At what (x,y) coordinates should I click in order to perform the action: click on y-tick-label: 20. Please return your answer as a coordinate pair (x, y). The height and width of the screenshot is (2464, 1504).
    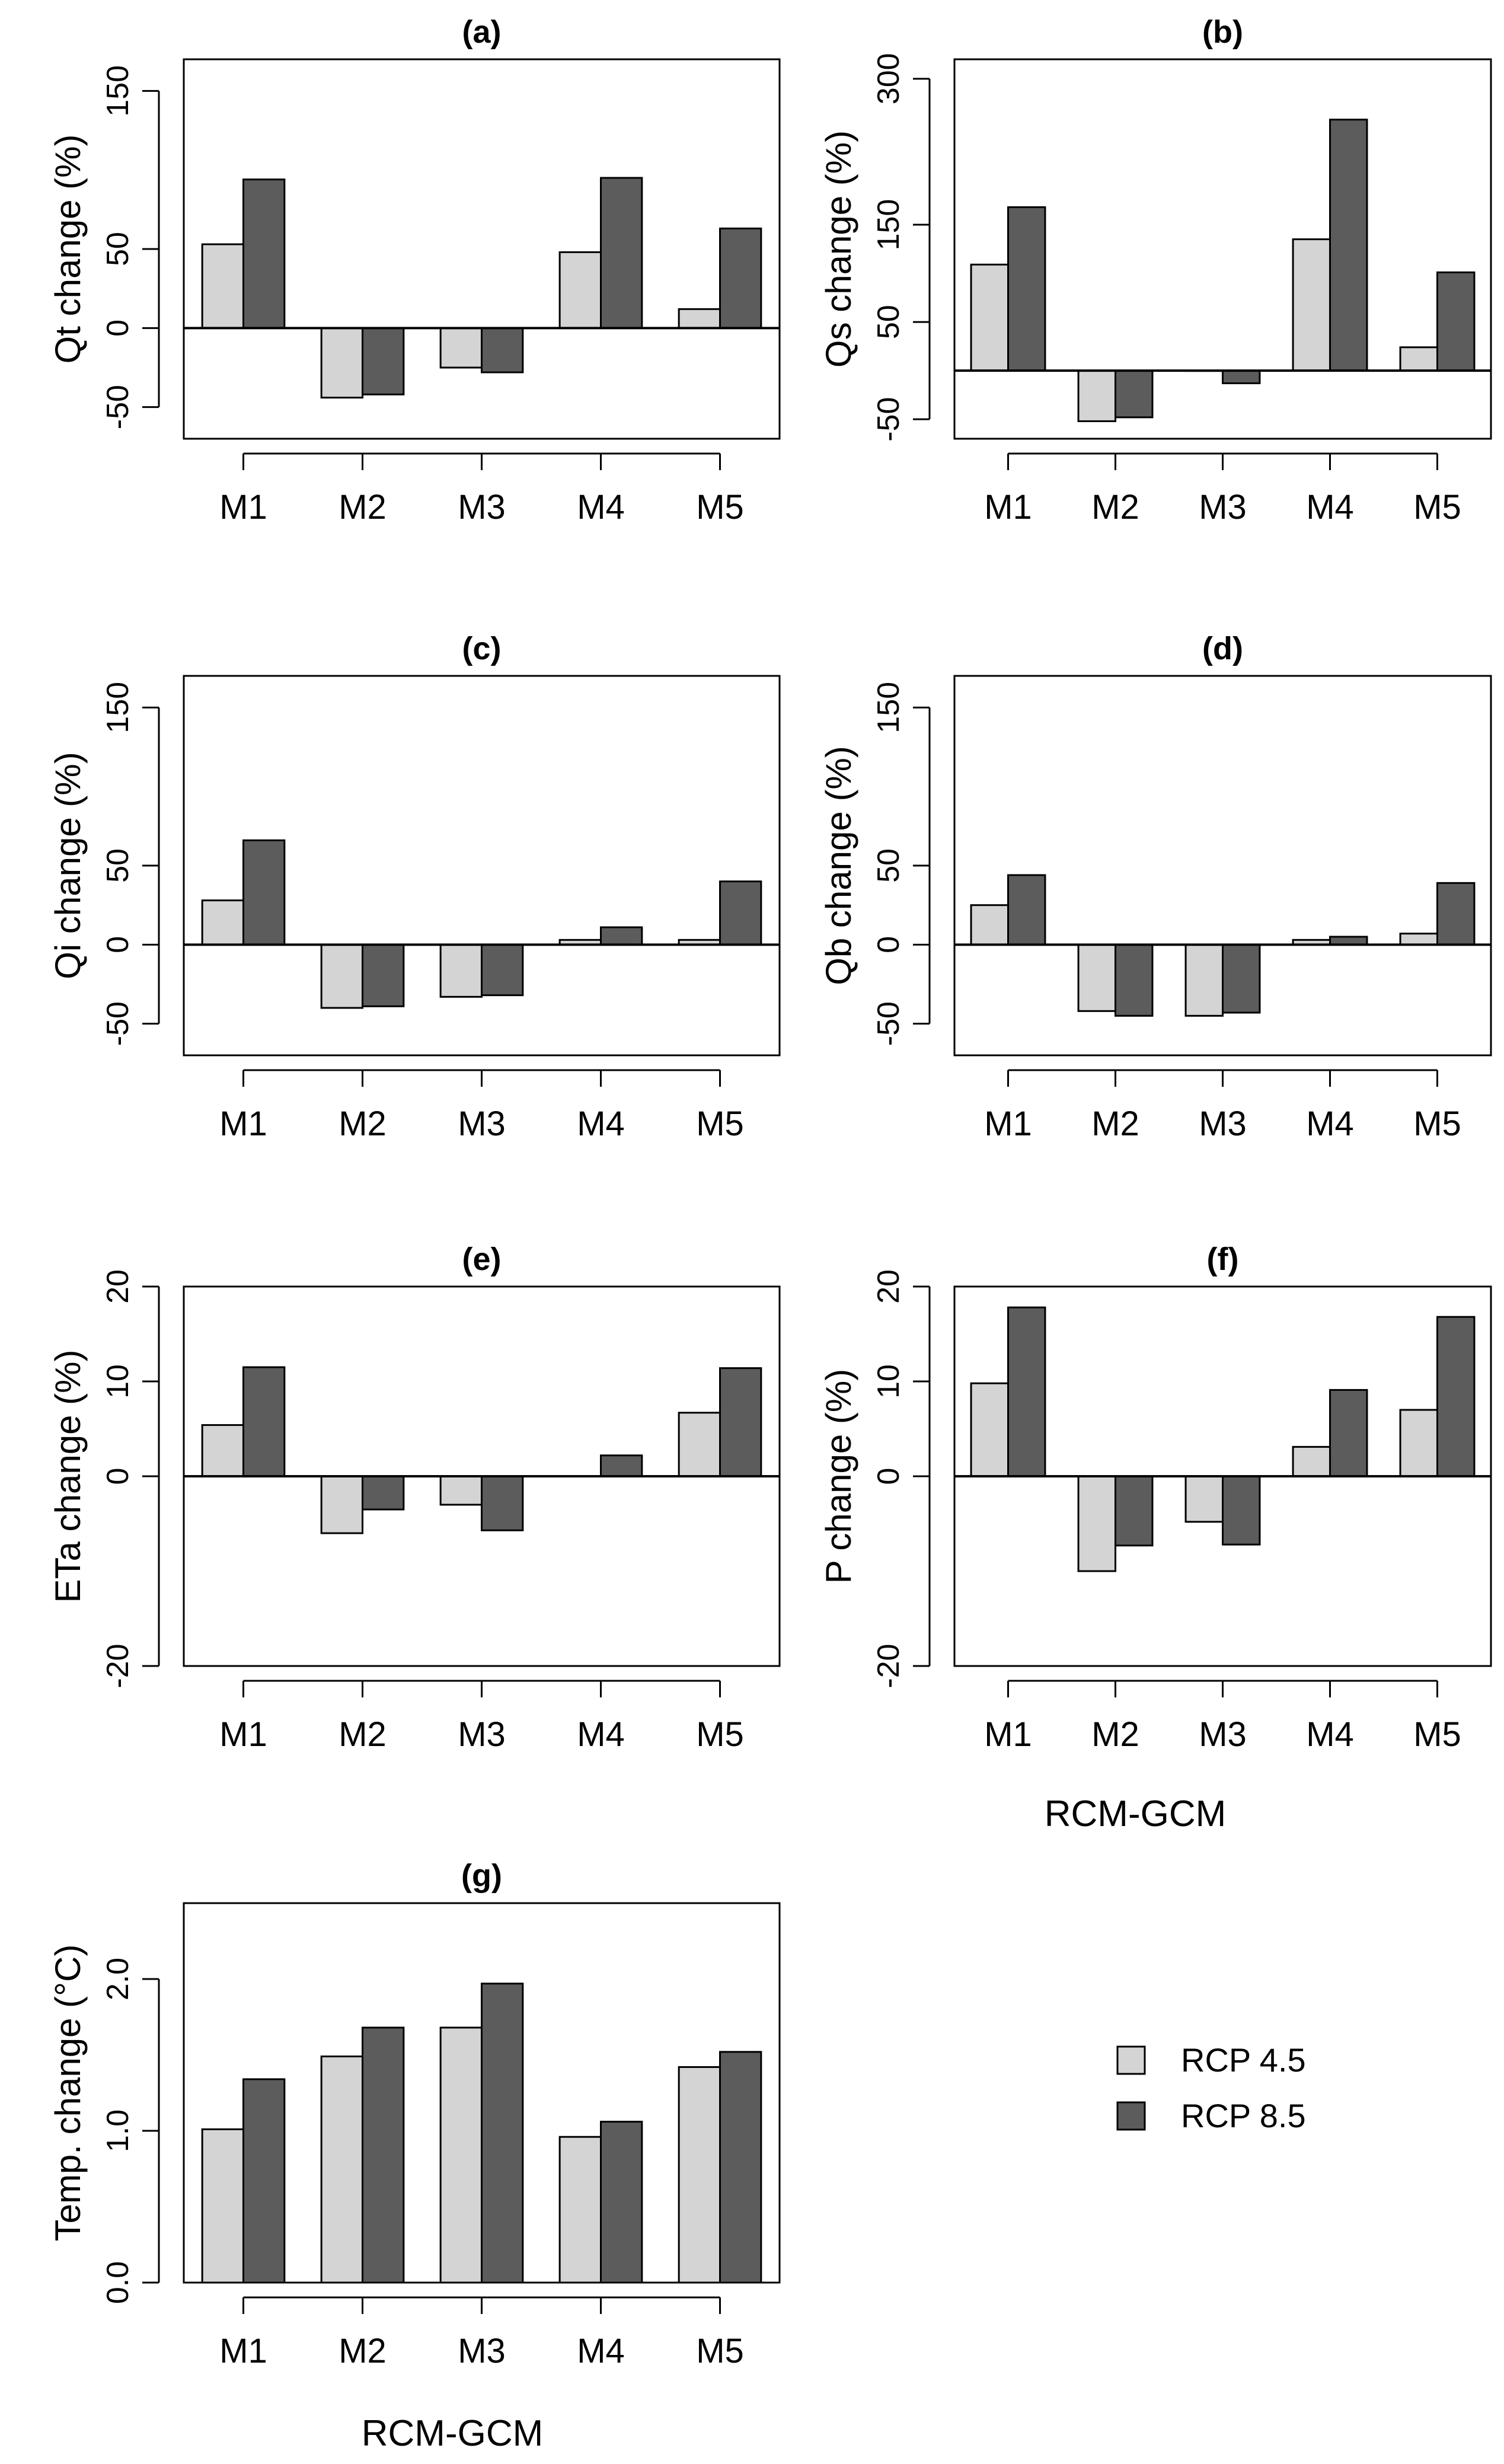
    Looking at the image, I should click on (889, 1287).